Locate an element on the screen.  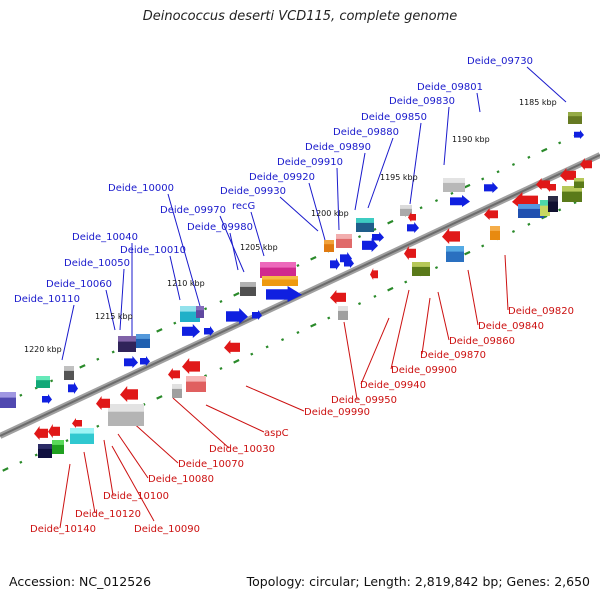
forward-gene-label: Deide_09980 is located at coordinates (220, 227).